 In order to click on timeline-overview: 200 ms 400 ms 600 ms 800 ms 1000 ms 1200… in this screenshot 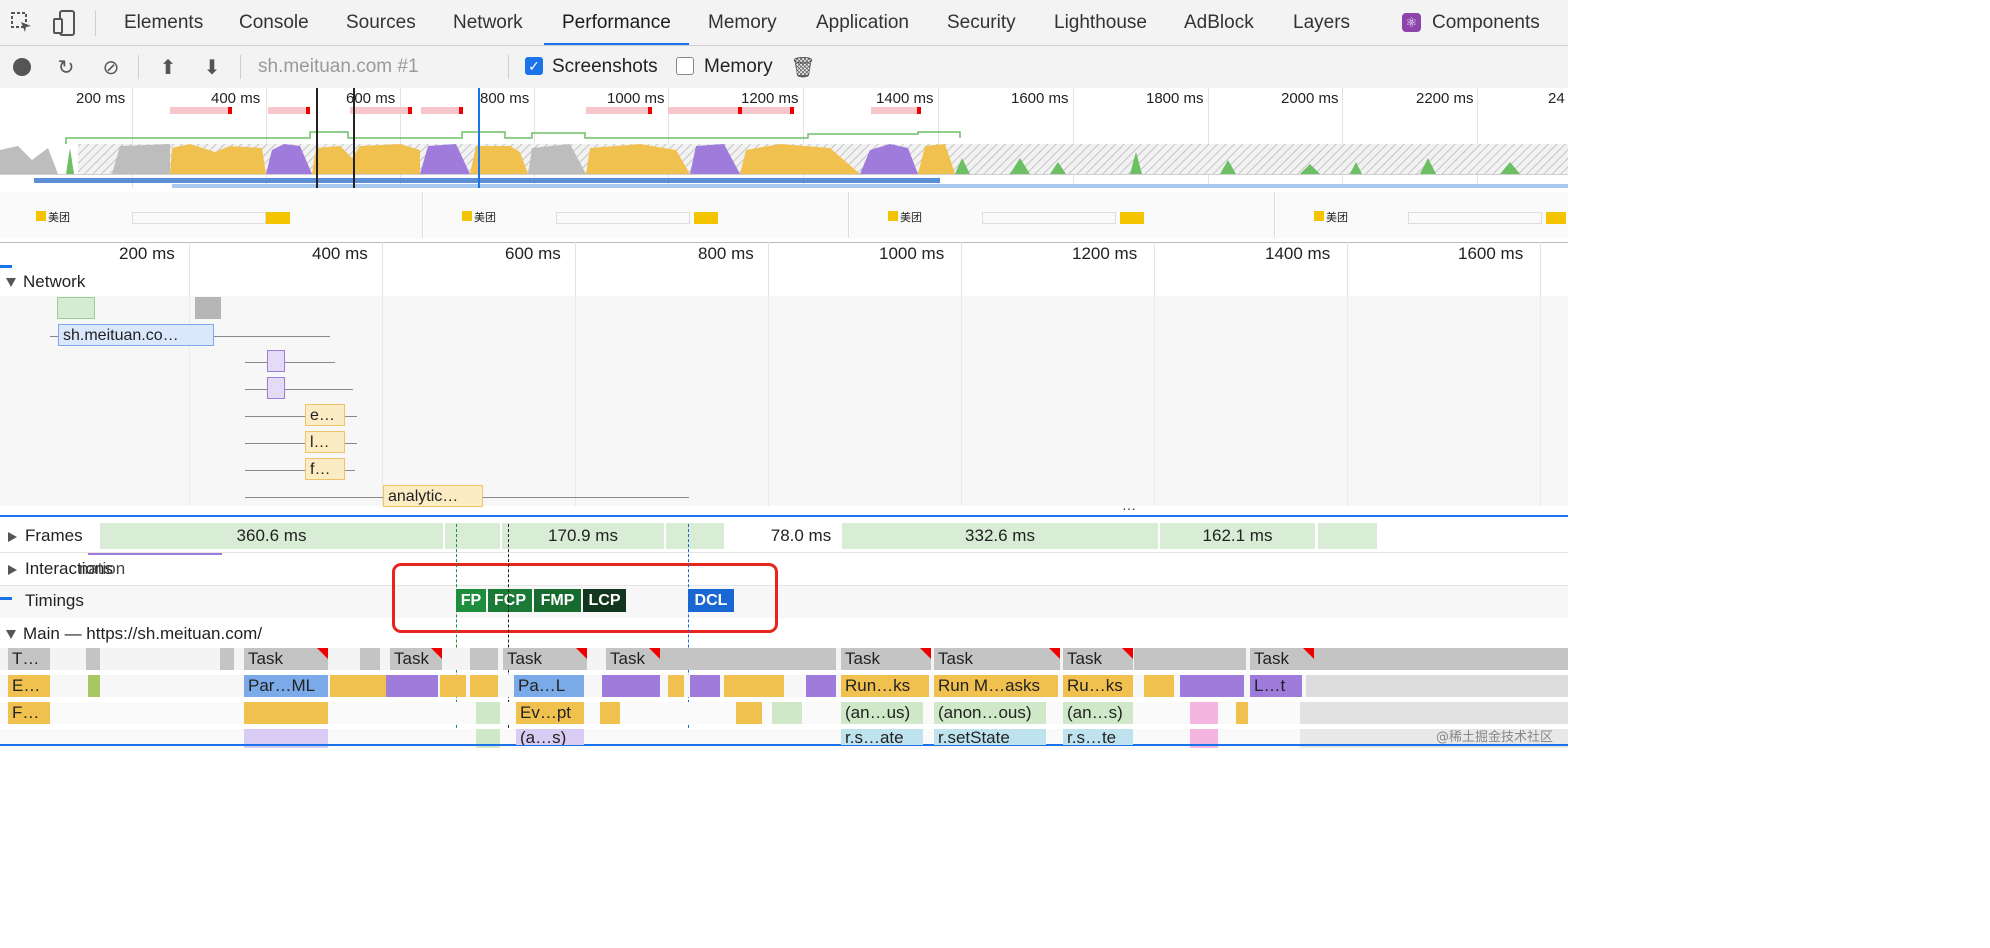, I will do `click(784, 165)`.